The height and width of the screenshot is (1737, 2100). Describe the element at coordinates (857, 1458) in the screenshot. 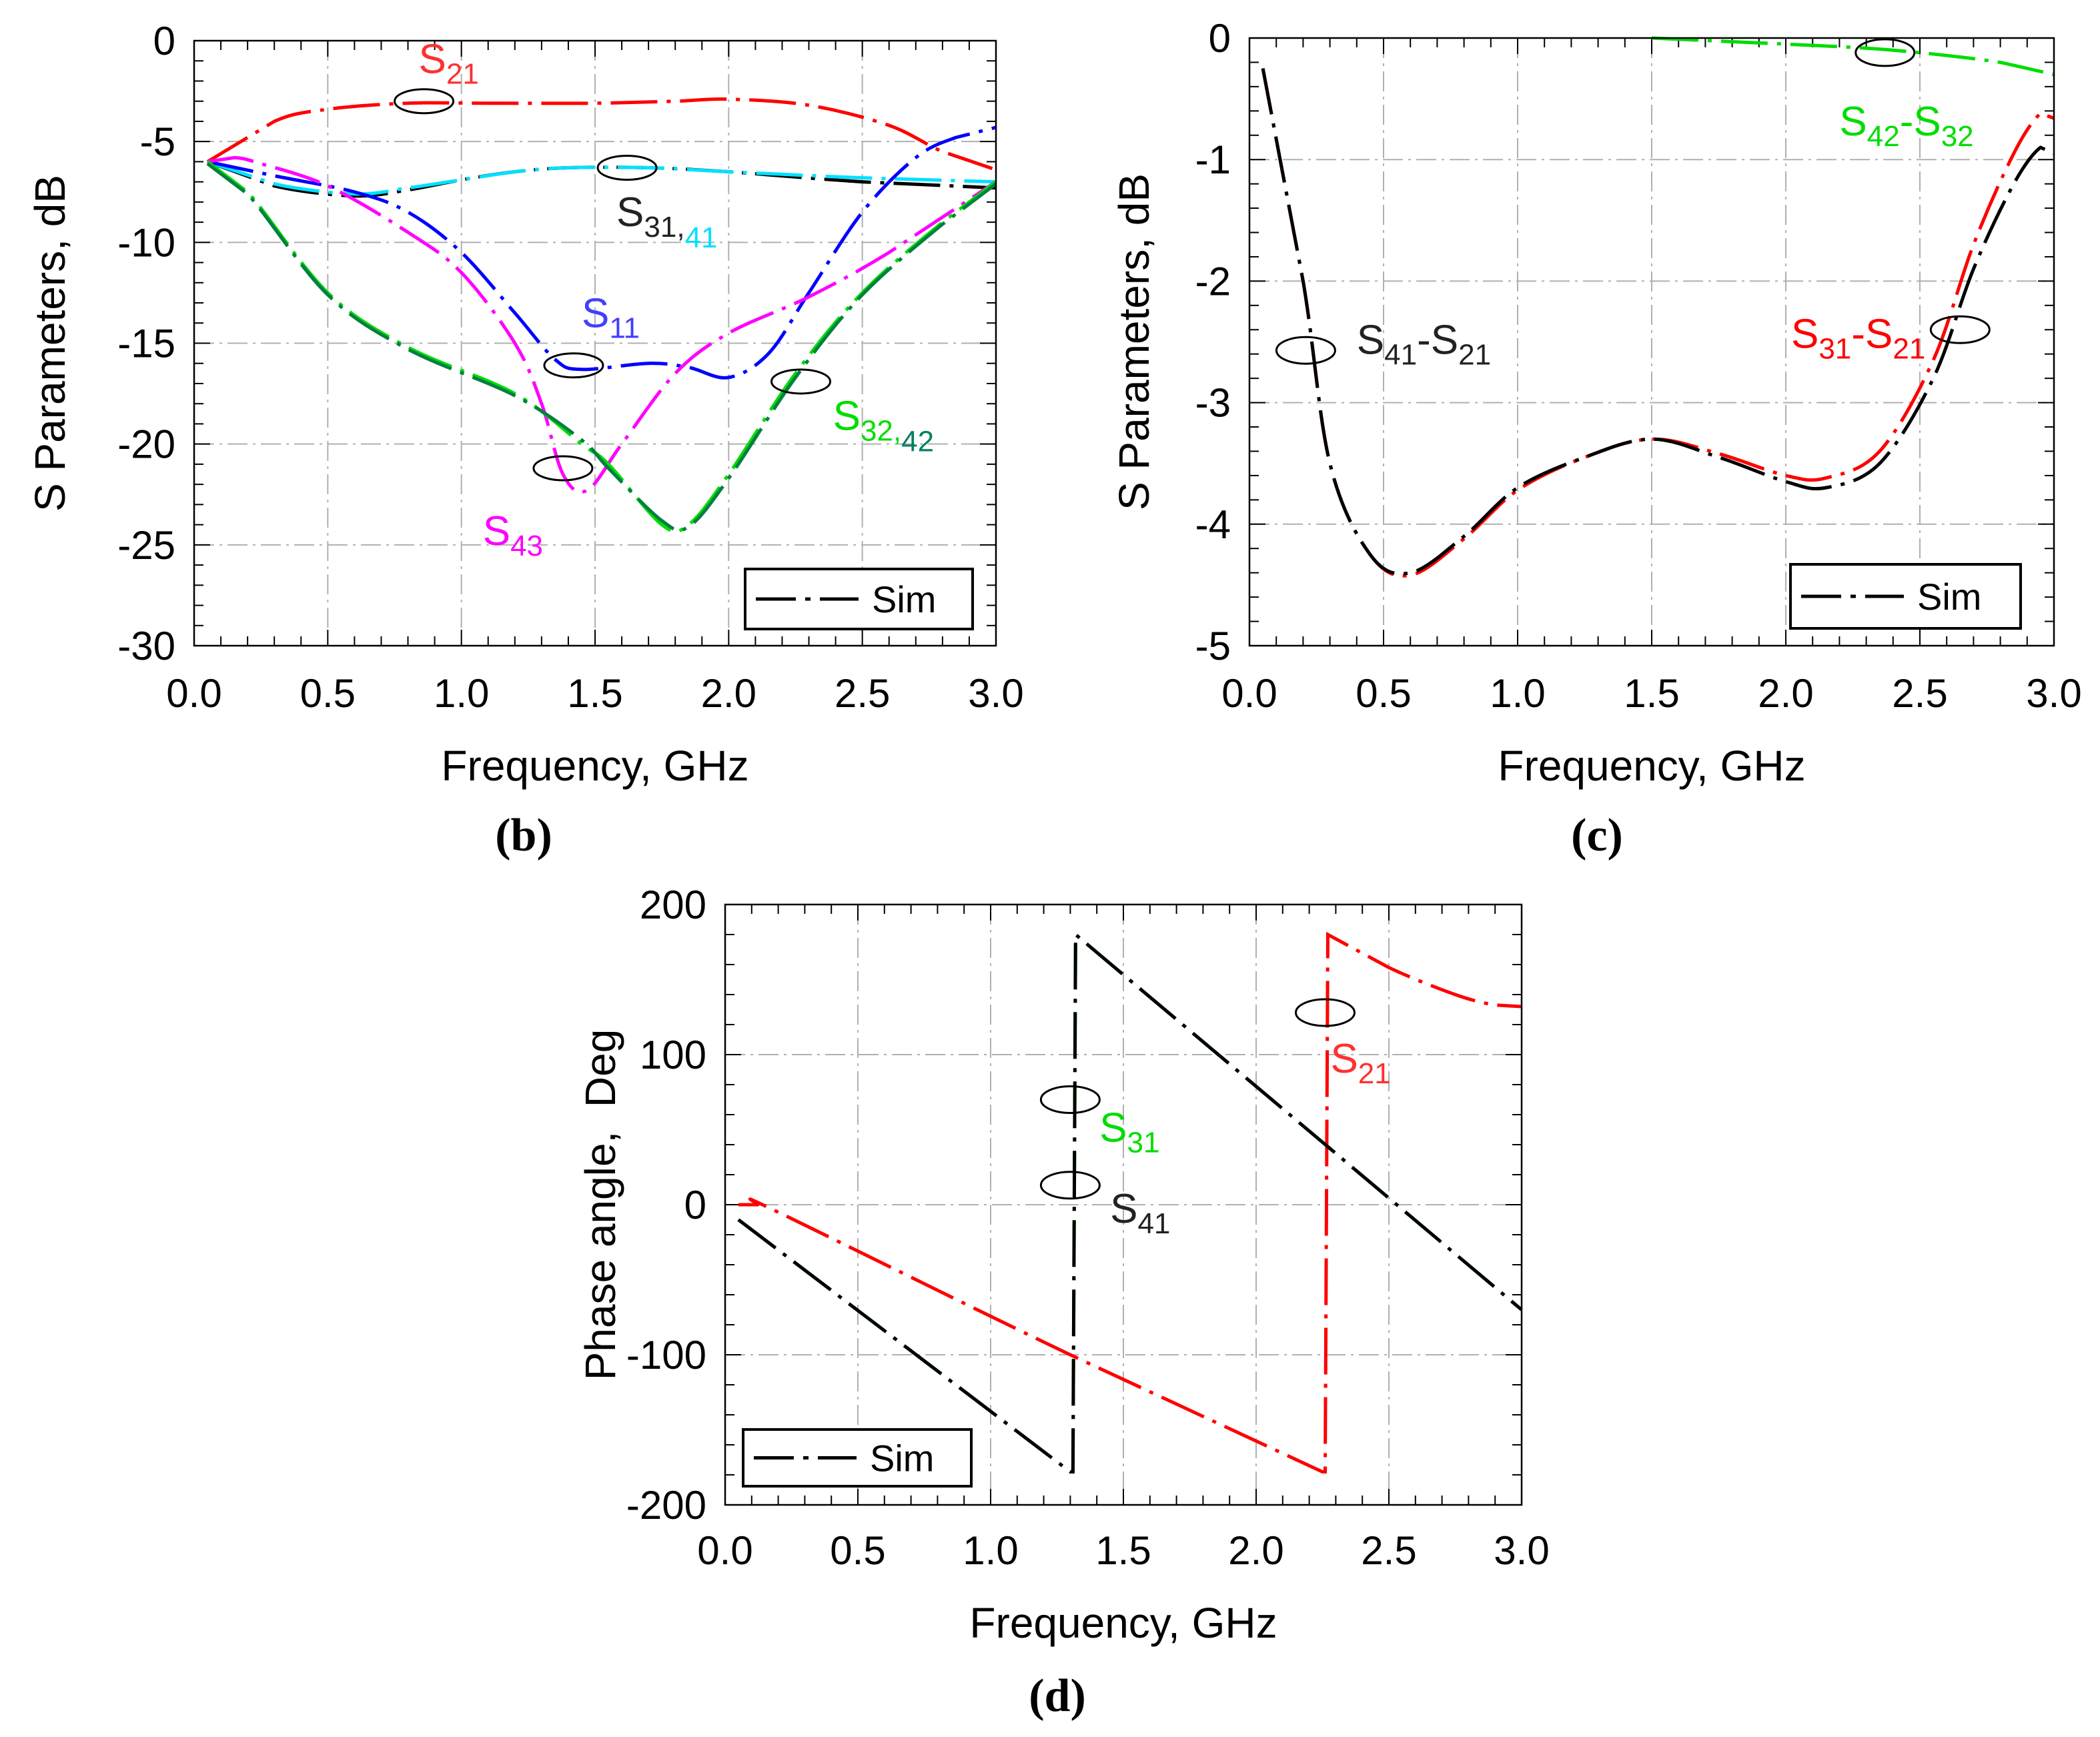

I see `legend: Sim` at that location.